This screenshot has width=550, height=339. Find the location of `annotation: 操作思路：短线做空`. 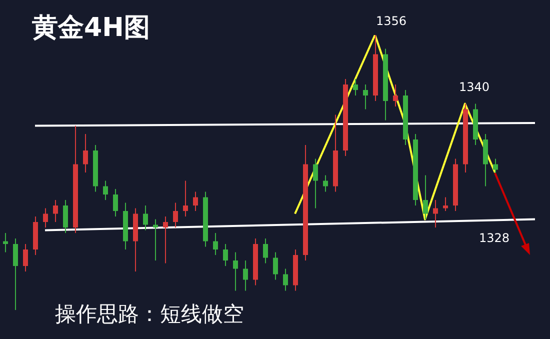

annotation: 操作思路：短线做空 is located at coordinates (149, 314).